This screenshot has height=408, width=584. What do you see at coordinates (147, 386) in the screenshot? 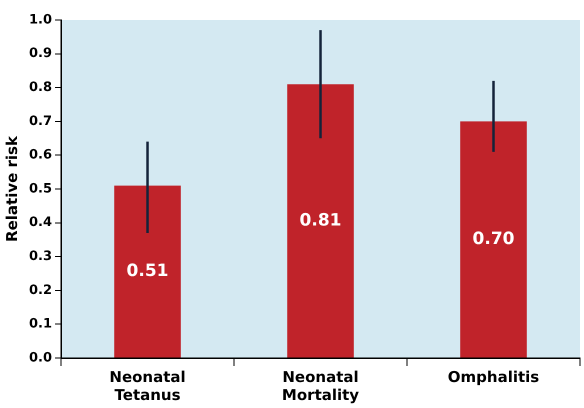
I see `x-tick-label: Neonatal Tetanus` at bounding box center [147, 386].